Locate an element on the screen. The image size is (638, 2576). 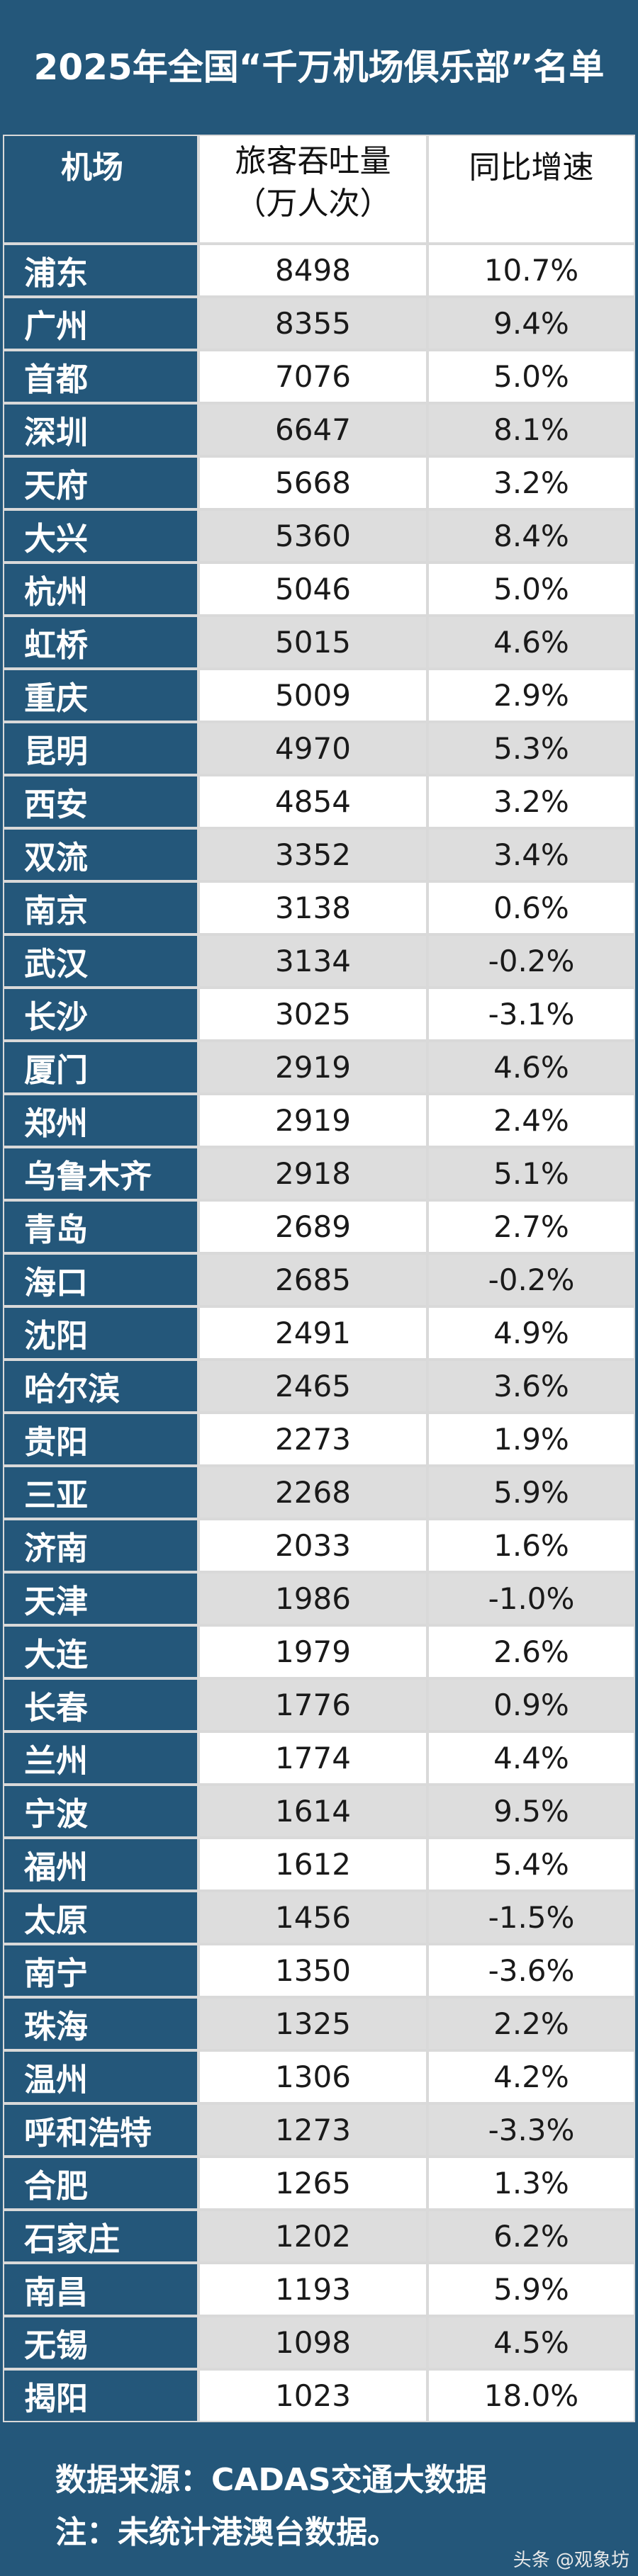
cell-airport: 乌鲁木齐 is located at coordinates (100, 1173).